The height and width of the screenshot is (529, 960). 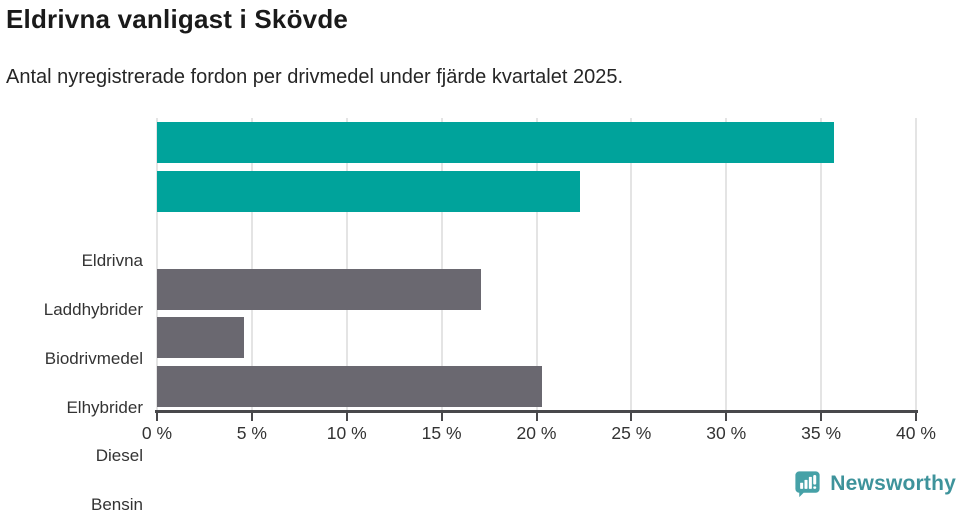 I want to click on category-label-laddhybrider: Laddhybrider, so click(x=93, y=309).